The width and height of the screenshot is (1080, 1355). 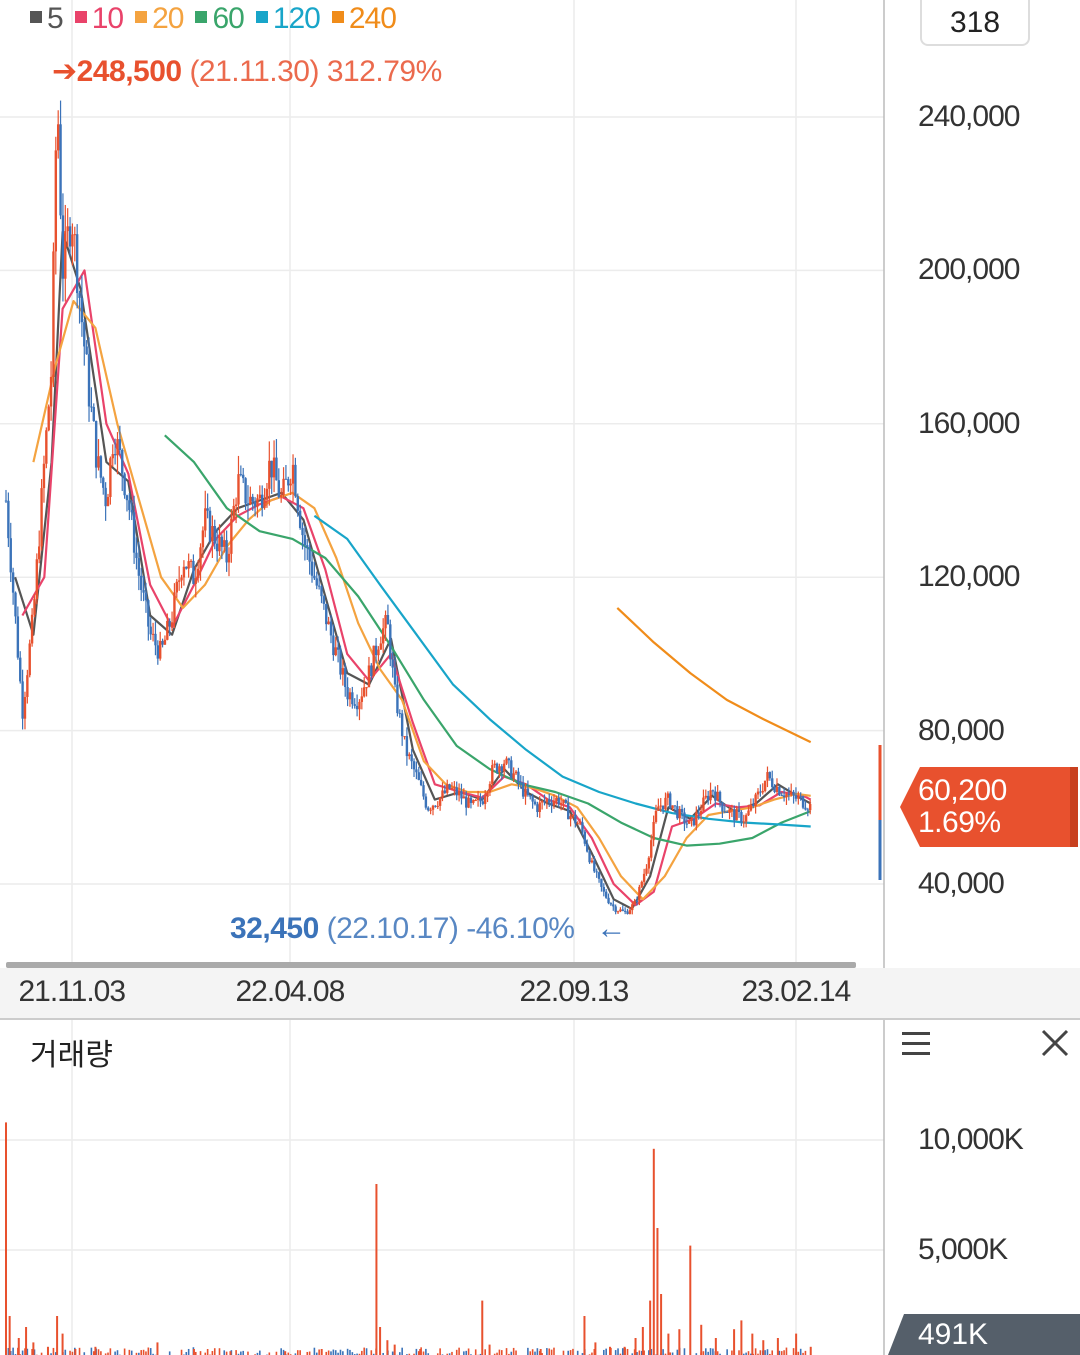 I want to click on legend-ma-10: 10, so click(x=99, y=18).